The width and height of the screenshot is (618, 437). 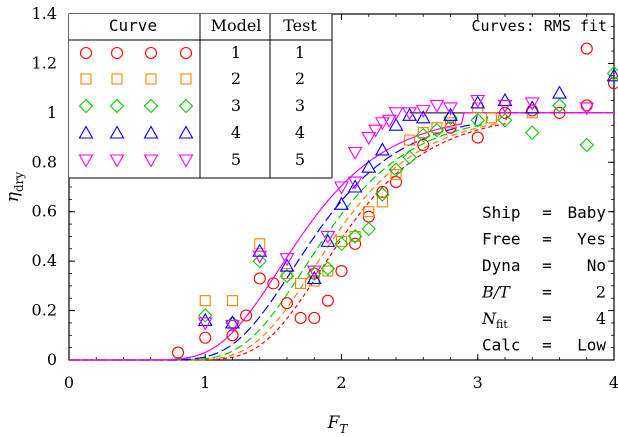 What do you see at coordinates (501, 265) in the screenshot?
I see `info-key: Dyna` at bounding box center [501, 265].